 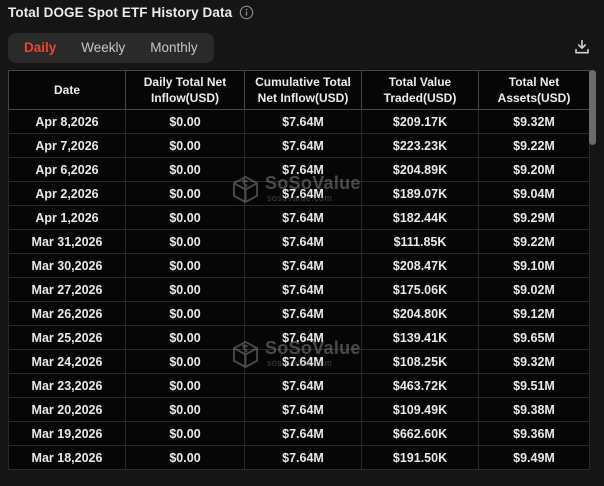 What do you see at coordinates (67, 169) in the screenshot?
I see `date-cell: Apr 6,2026` at bounding box center [67, 169].